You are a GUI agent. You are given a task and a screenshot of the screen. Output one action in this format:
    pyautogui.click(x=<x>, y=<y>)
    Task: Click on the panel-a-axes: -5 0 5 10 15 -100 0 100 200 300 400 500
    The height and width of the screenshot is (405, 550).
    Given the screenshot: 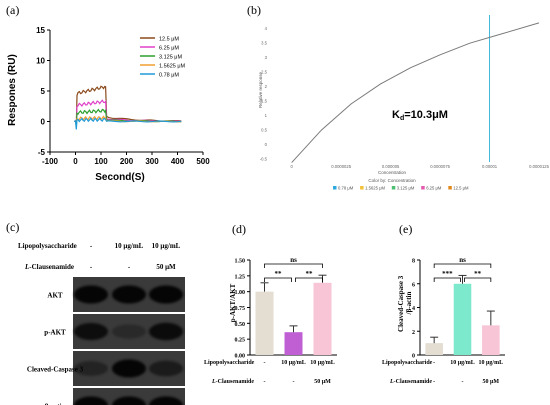 What is the action you would take?
    pyautogui.click(x=123, y=96)
    